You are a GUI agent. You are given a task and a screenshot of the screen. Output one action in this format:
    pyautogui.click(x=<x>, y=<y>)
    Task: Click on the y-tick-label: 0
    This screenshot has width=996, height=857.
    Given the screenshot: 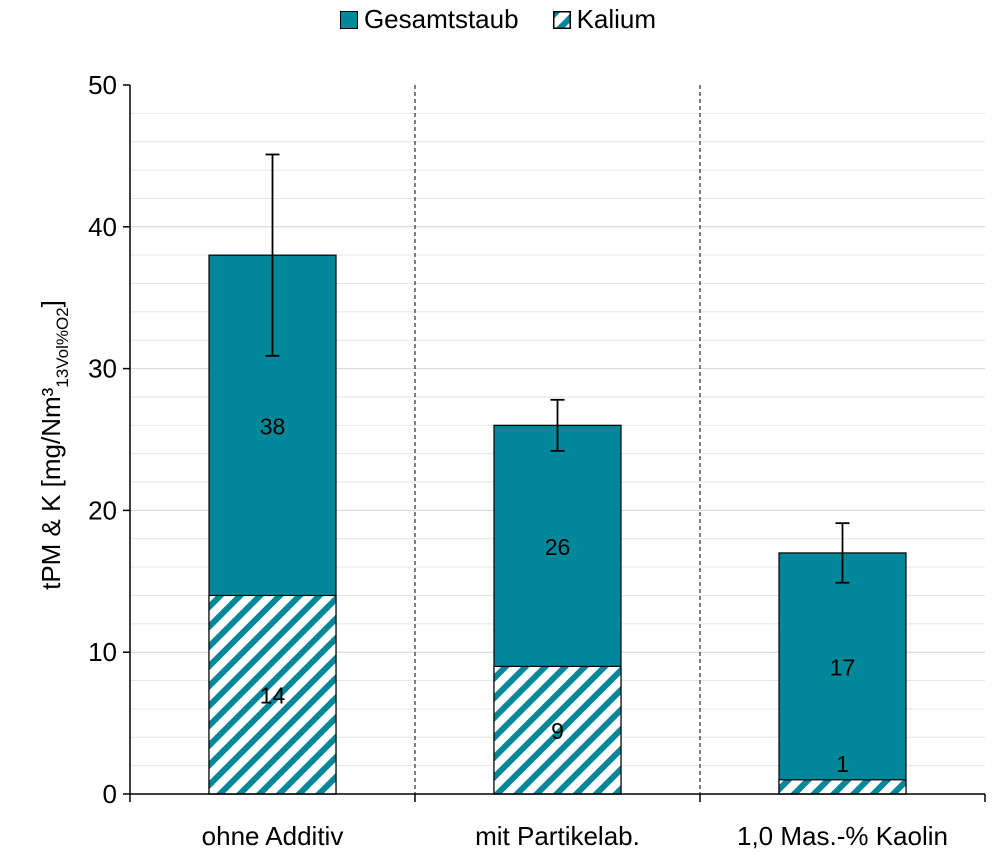 What is the action you would take?
    pyautogui.click(x=110, y=794)
    